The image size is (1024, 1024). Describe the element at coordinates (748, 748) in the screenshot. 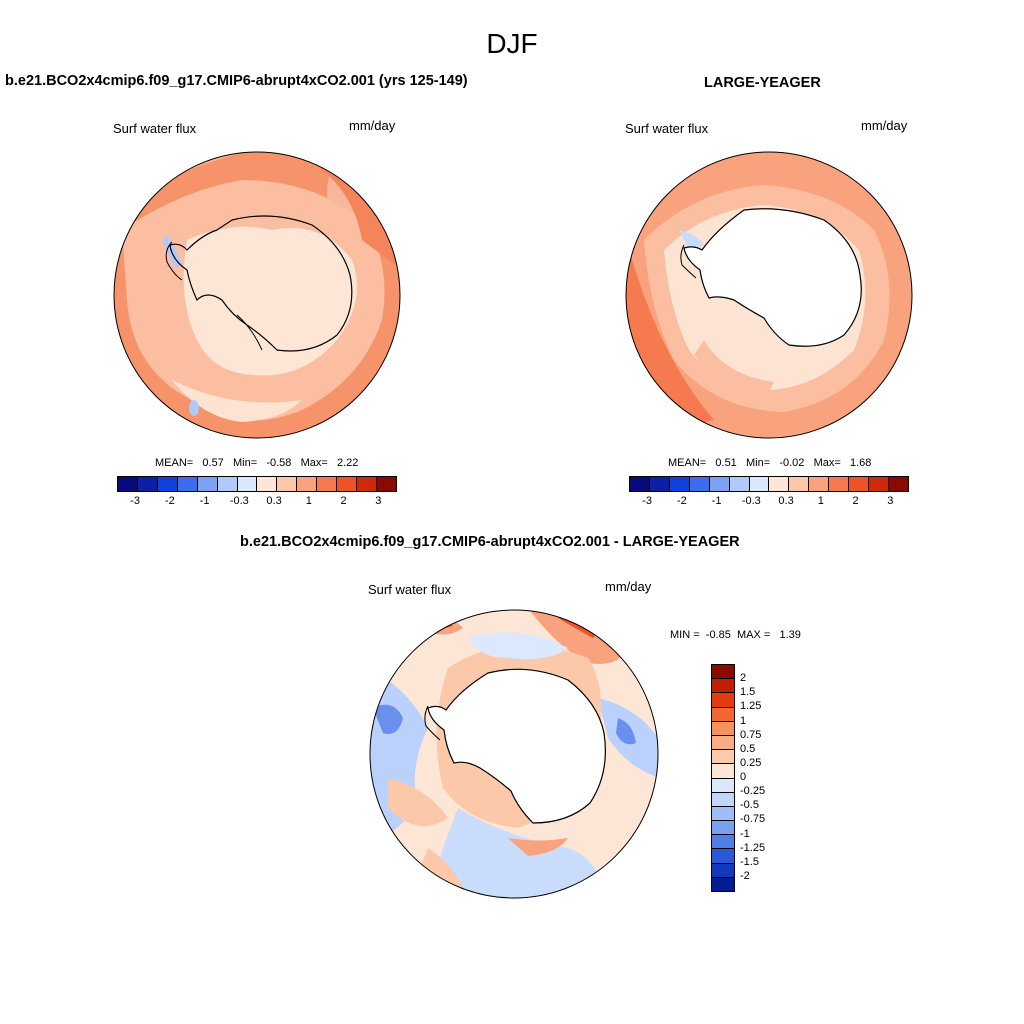

I see `colorbar-tick-label: 0.5` at that location.